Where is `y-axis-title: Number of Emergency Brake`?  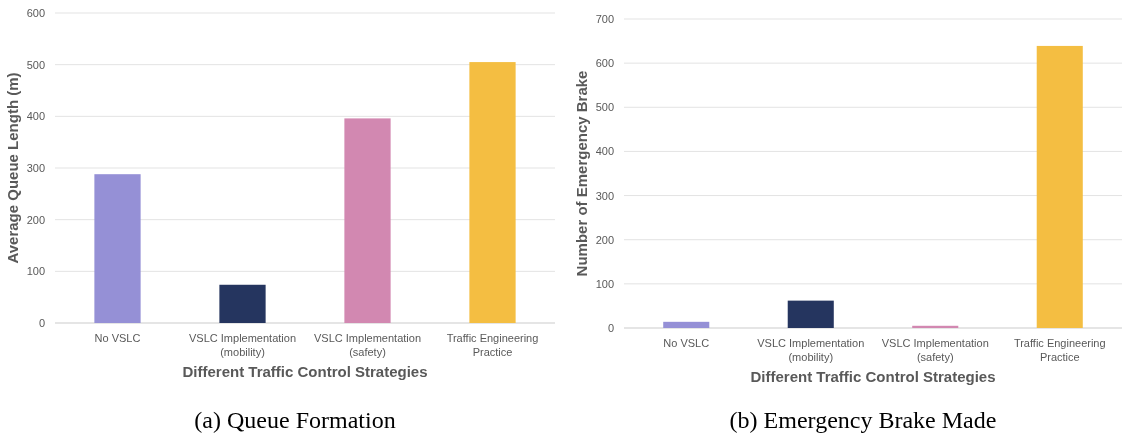
y-axis-title: Number of Emergency Brake is located at coordinates (581, 173).